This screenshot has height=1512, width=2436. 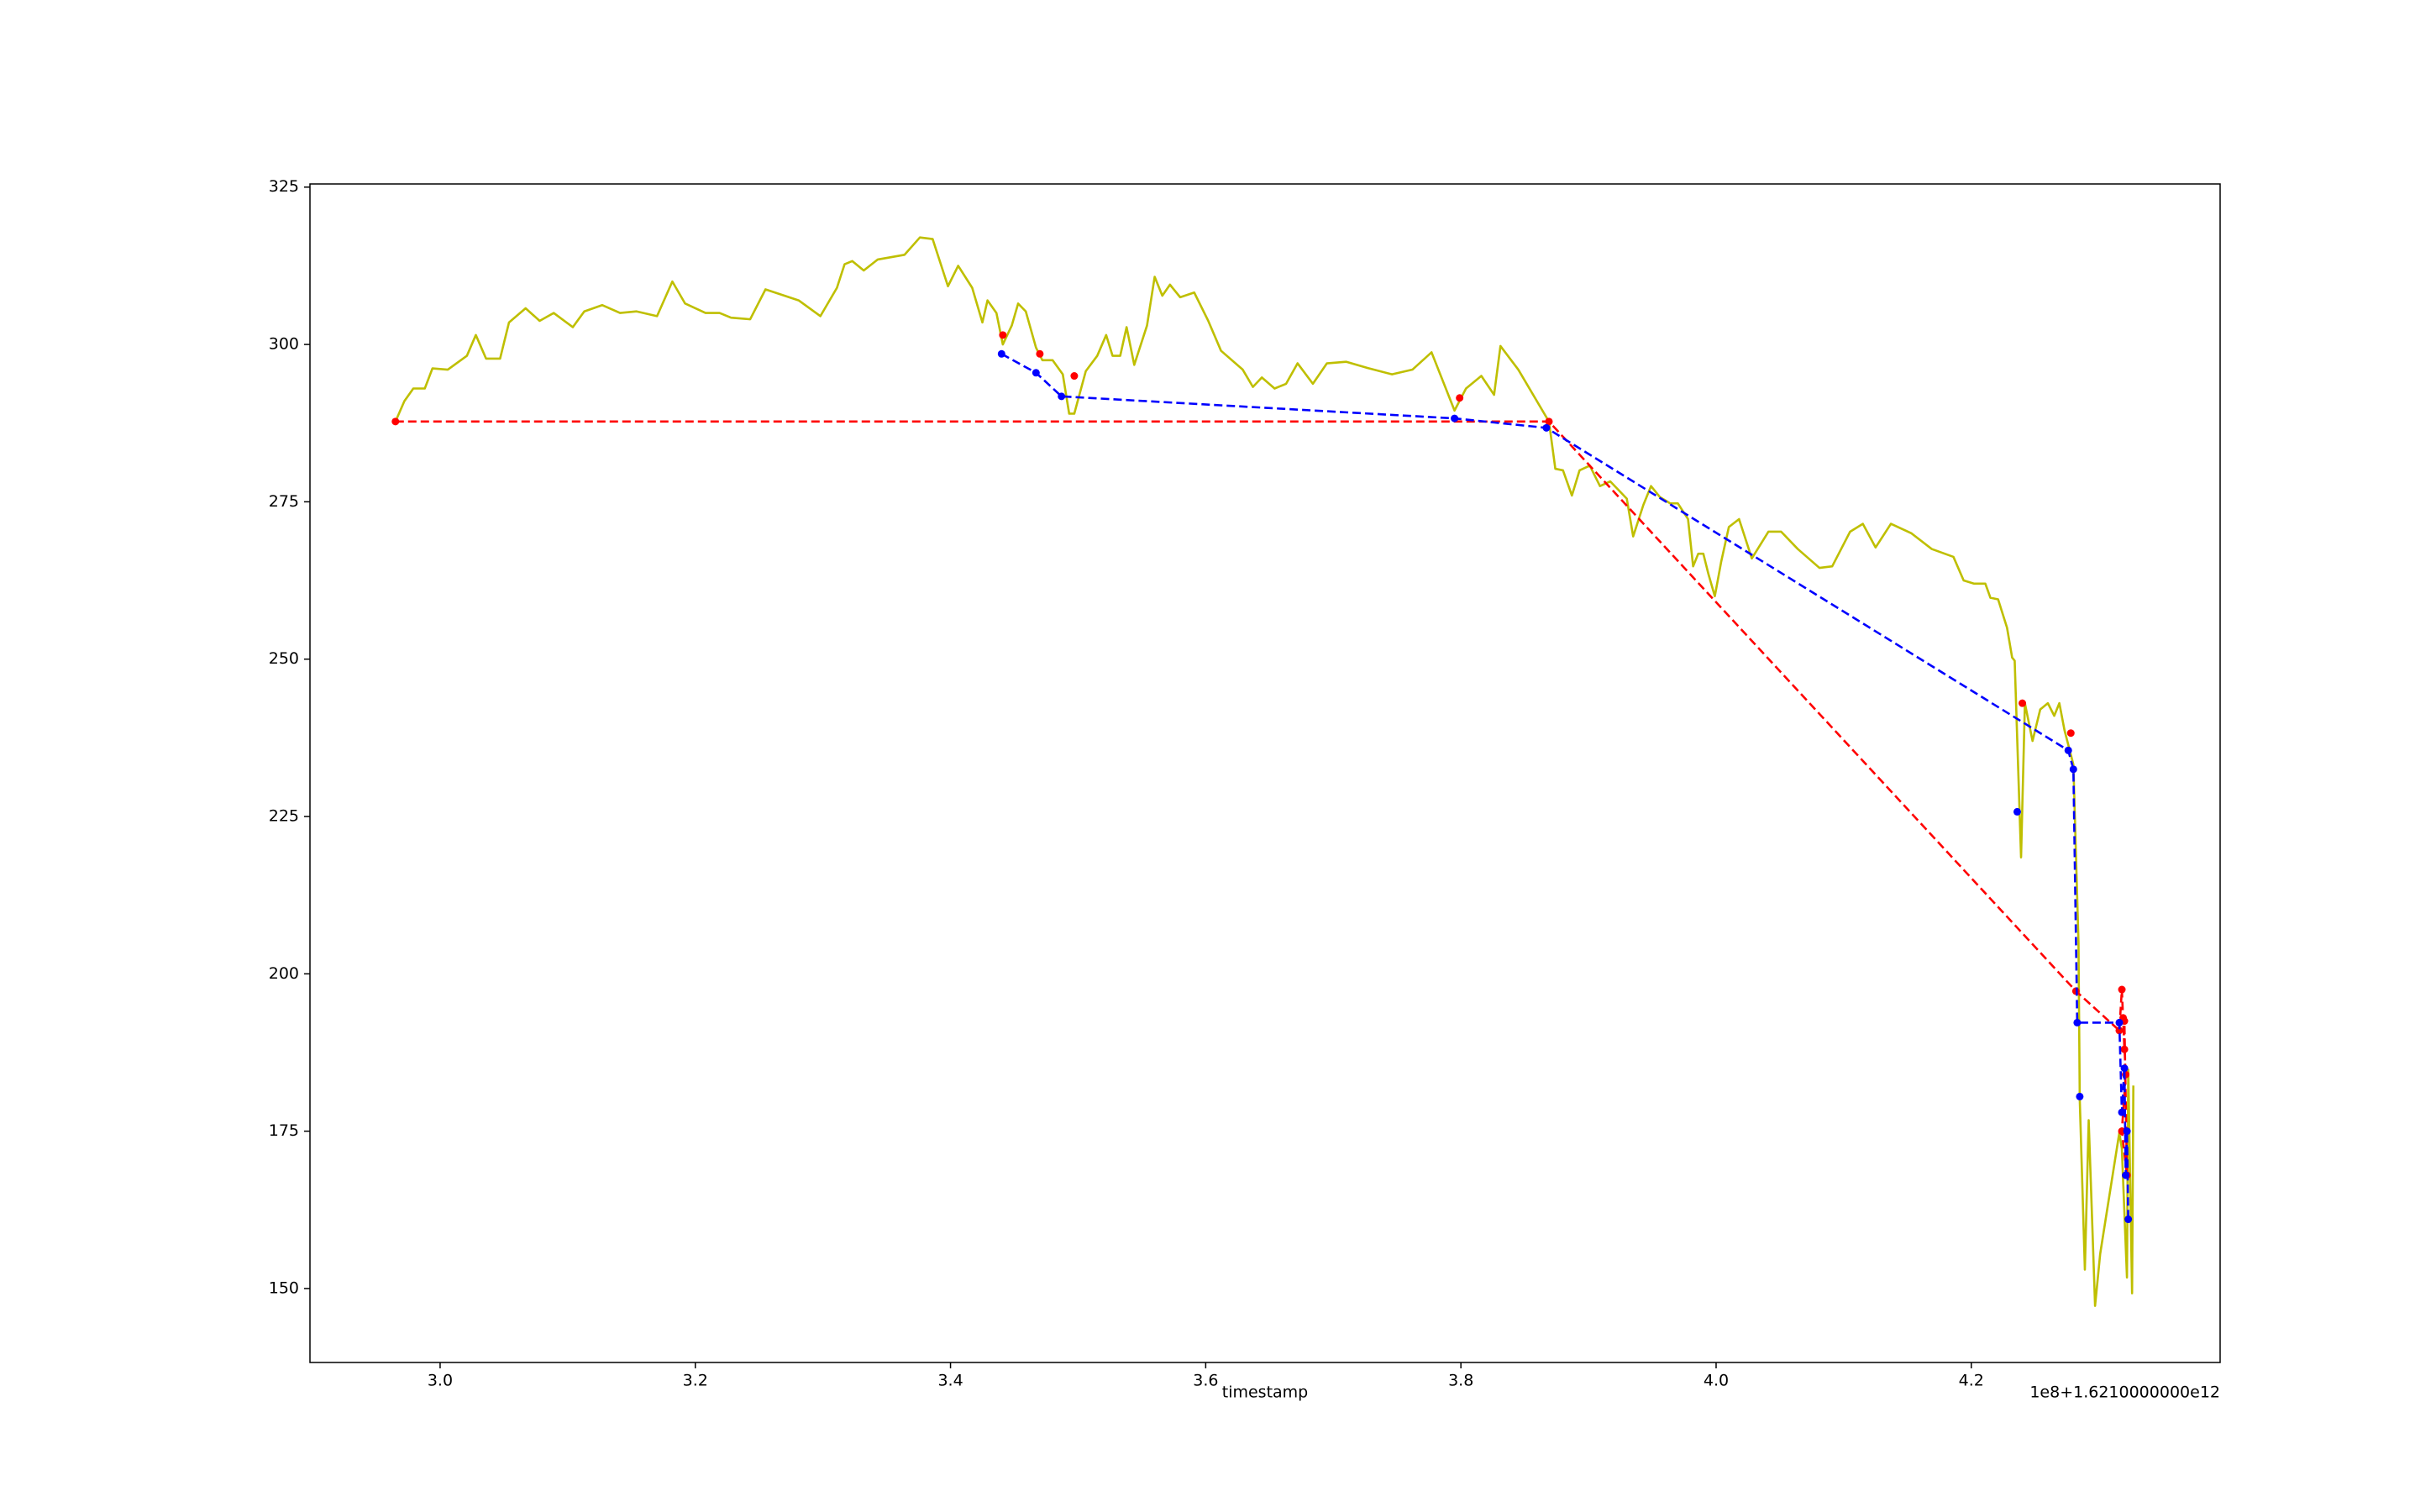 What do you see at coordinates (284, 344) in the screenshot?
I see `y-tick-label: 300` at bounding box center [284, 344].